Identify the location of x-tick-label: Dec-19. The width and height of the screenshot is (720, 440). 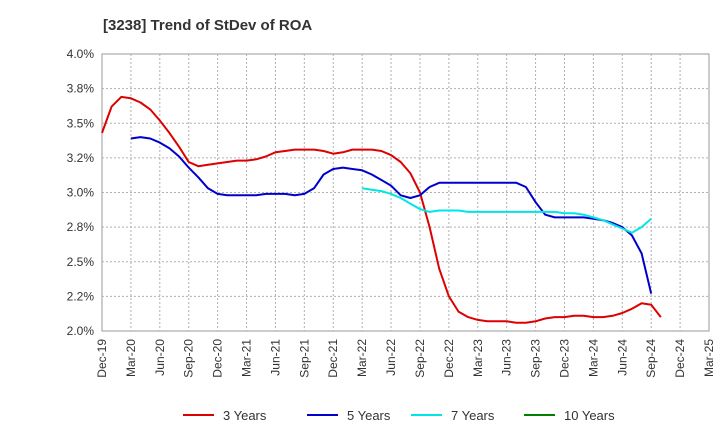
(102, 358).